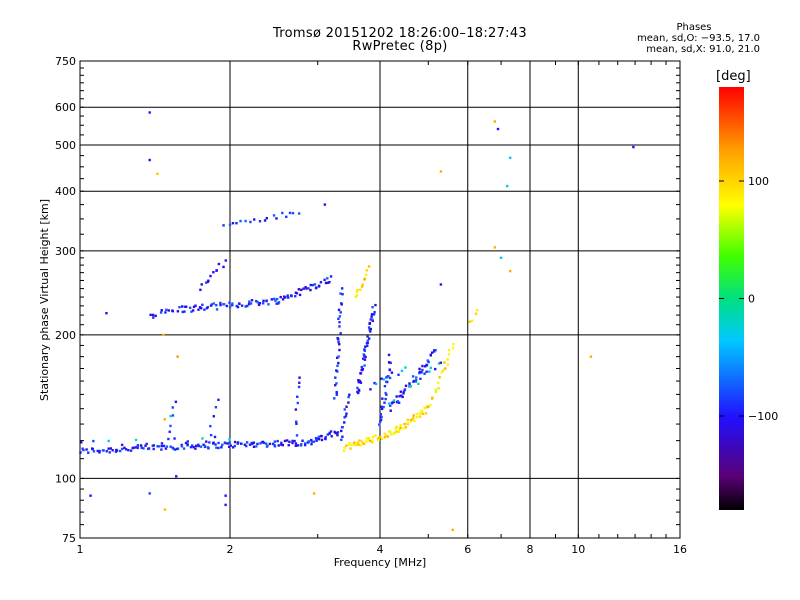 This screenshot has height=600, width=800. Describe the element at coordinates (65, 478) in the screenshot. I see `y-tick-label: 100` at that location.